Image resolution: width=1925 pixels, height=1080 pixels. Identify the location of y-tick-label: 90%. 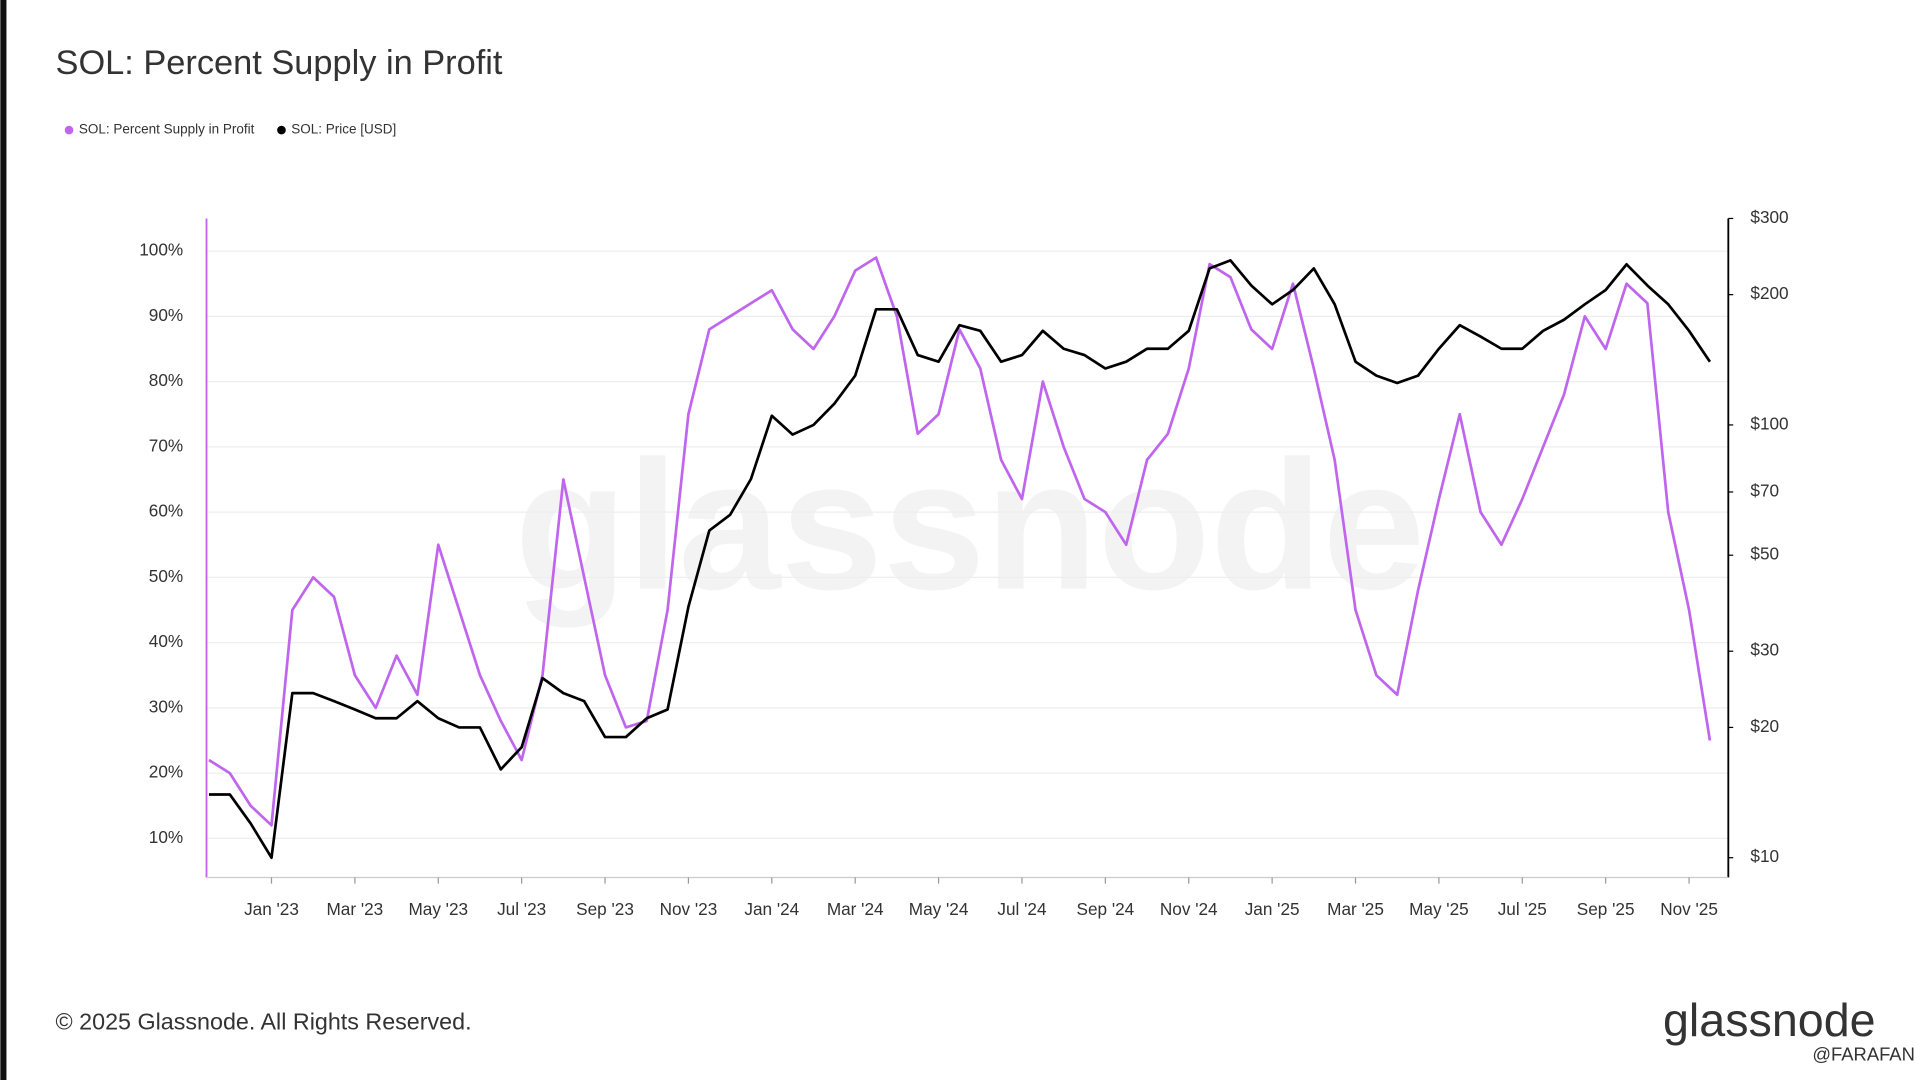
(166, 315).